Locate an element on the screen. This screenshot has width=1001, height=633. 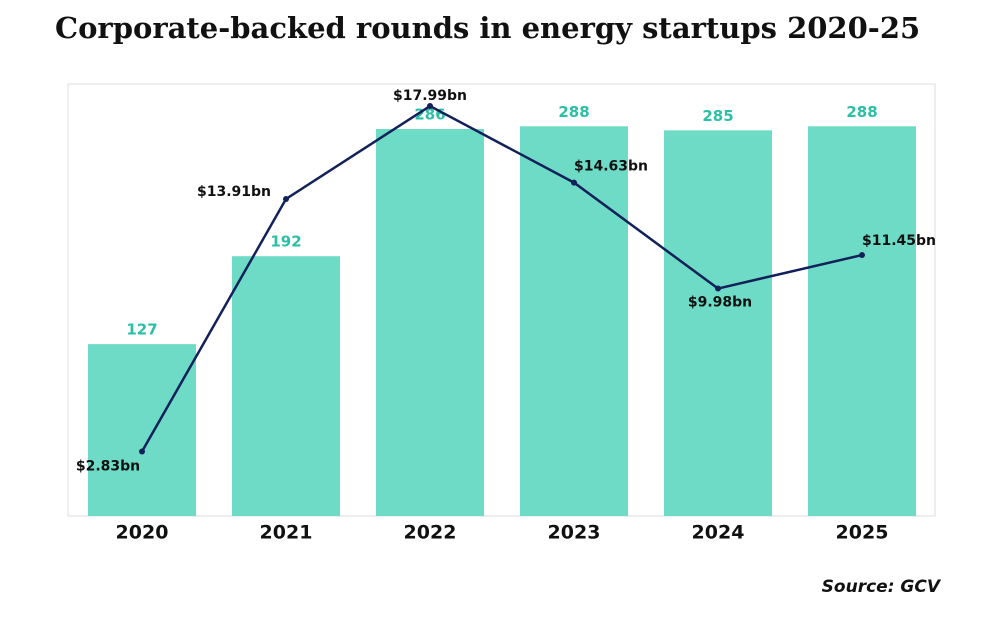
source: Source: GCV is located at coordinates (882, 587).